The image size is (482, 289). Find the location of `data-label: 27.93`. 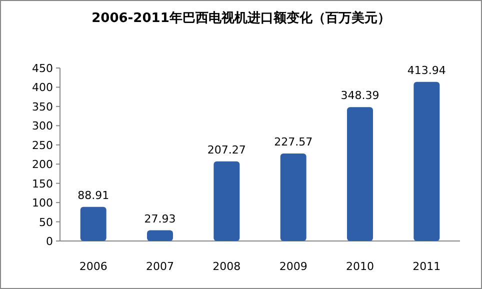

data-label: 27.93 is located at coordinates (160, 219).